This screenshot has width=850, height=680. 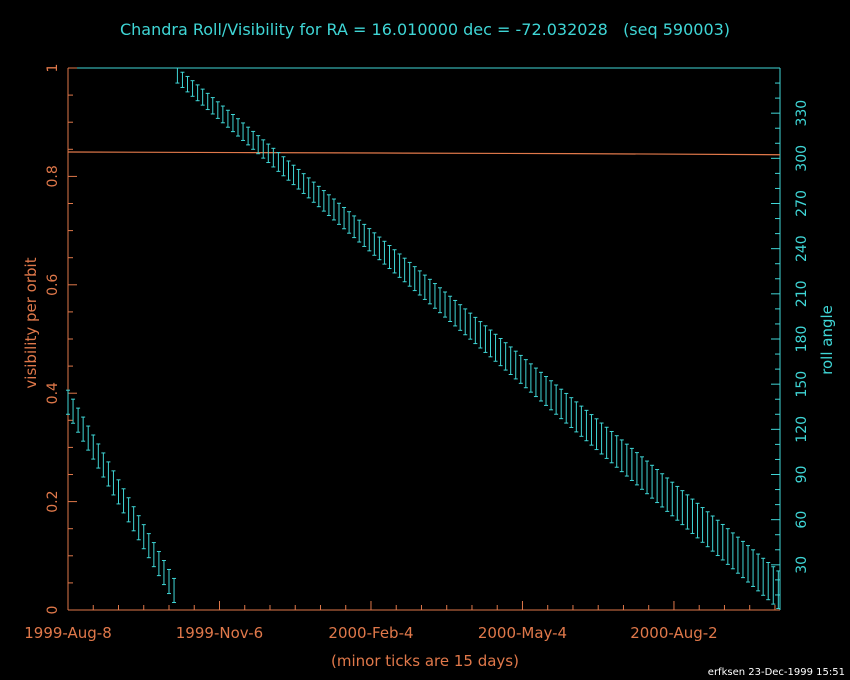 What do you see at coordinates (31, 322) in the screenshot?
I see `left-axis-label: visibility per orbit` at bounding box center [31, 322].